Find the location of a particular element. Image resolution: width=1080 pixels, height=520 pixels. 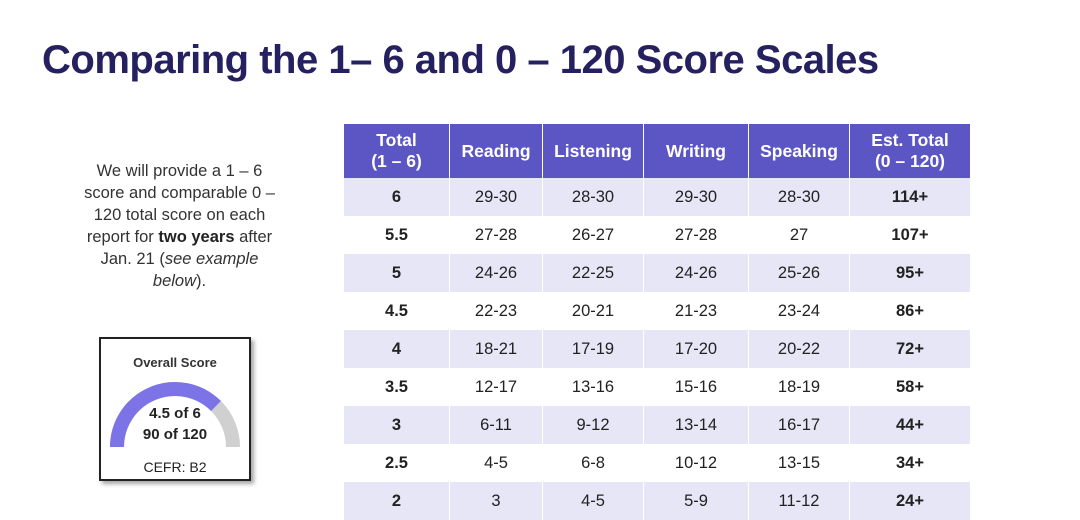

table-row: 5 24-26 22-25 24-26 25-26 95+ is located at coordinates (657, 273).